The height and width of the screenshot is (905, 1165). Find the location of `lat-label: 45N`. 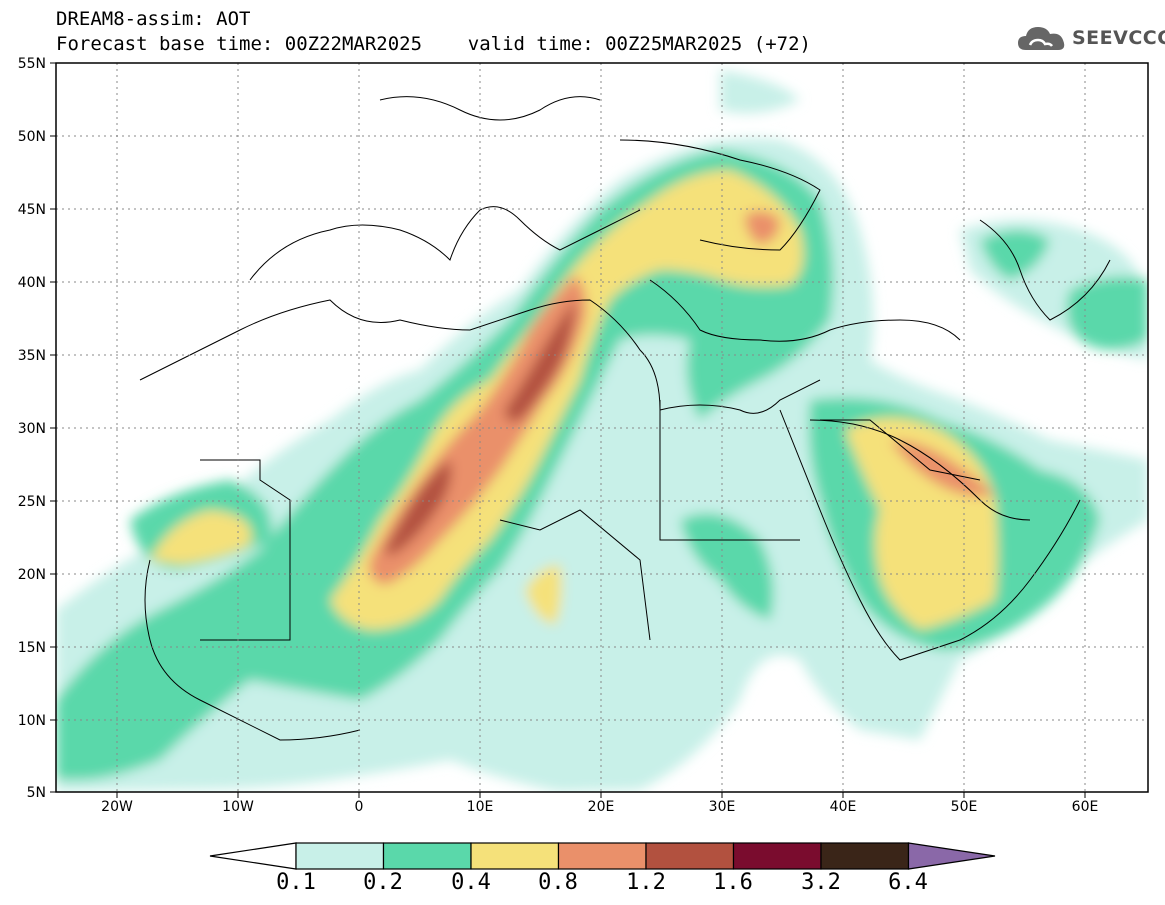

lat-label: 45N is located at coordinates (31, 210).